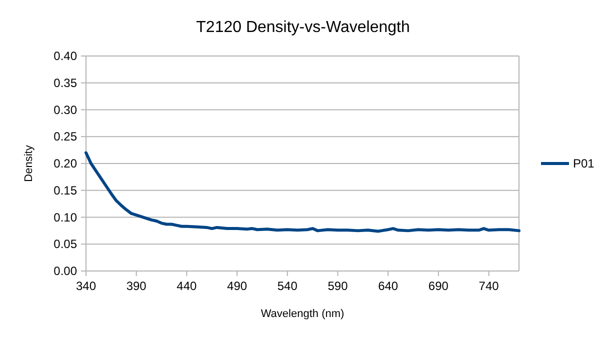  Describe the element at coordinates (66, 271) in the screenshot. I see `y-tick-label: 0.00` at that location.